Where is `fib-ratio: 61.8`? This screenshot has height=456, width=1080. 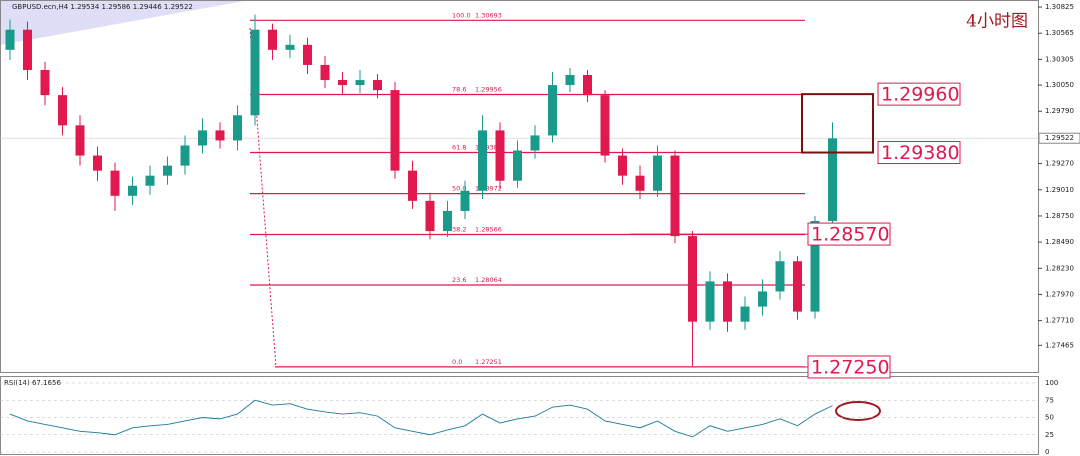 fib-ratio: 61.8 is located at coordinates (459, 148).